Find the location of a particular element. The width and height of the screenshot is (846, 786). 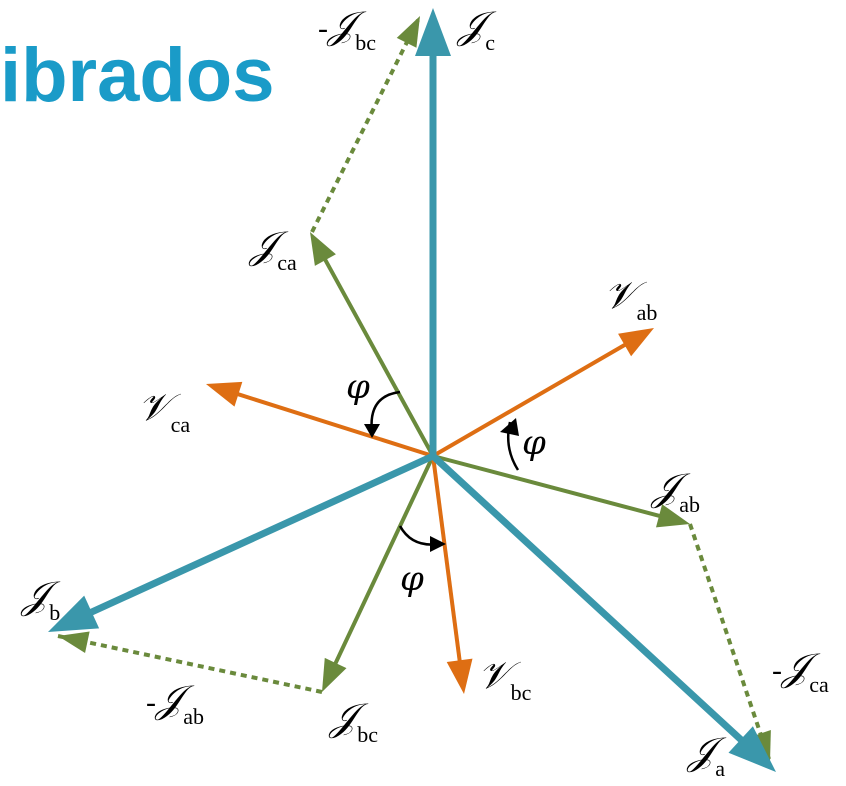

label-ibc: 𝒥bc is located at coordinates (354, 721).